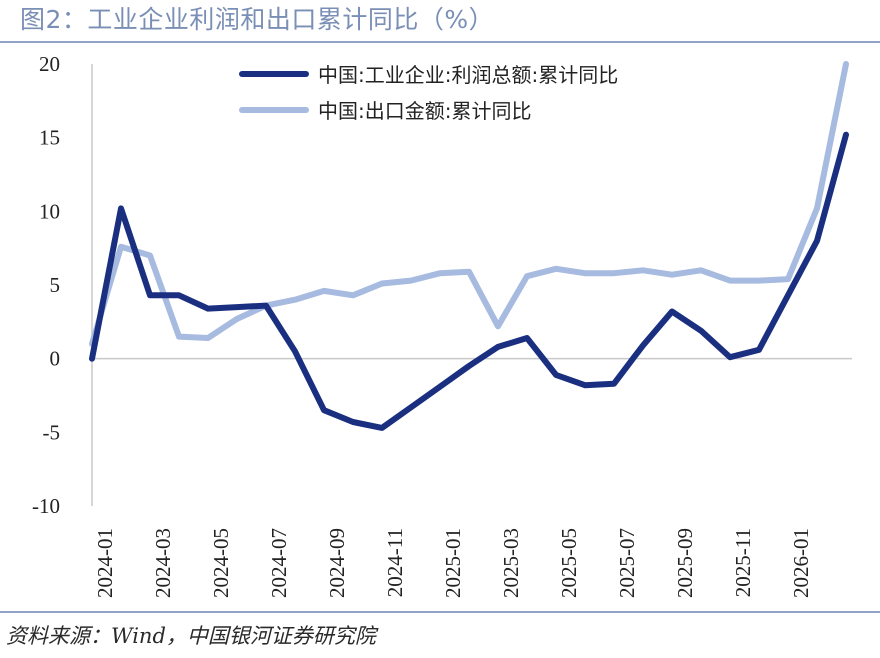 This screenshot has width=880, height=658. What do you see at coordinates (105, 563) in the screenshot?
I see `x-tick-label: 2024-01` at bounding box center [105, 563].